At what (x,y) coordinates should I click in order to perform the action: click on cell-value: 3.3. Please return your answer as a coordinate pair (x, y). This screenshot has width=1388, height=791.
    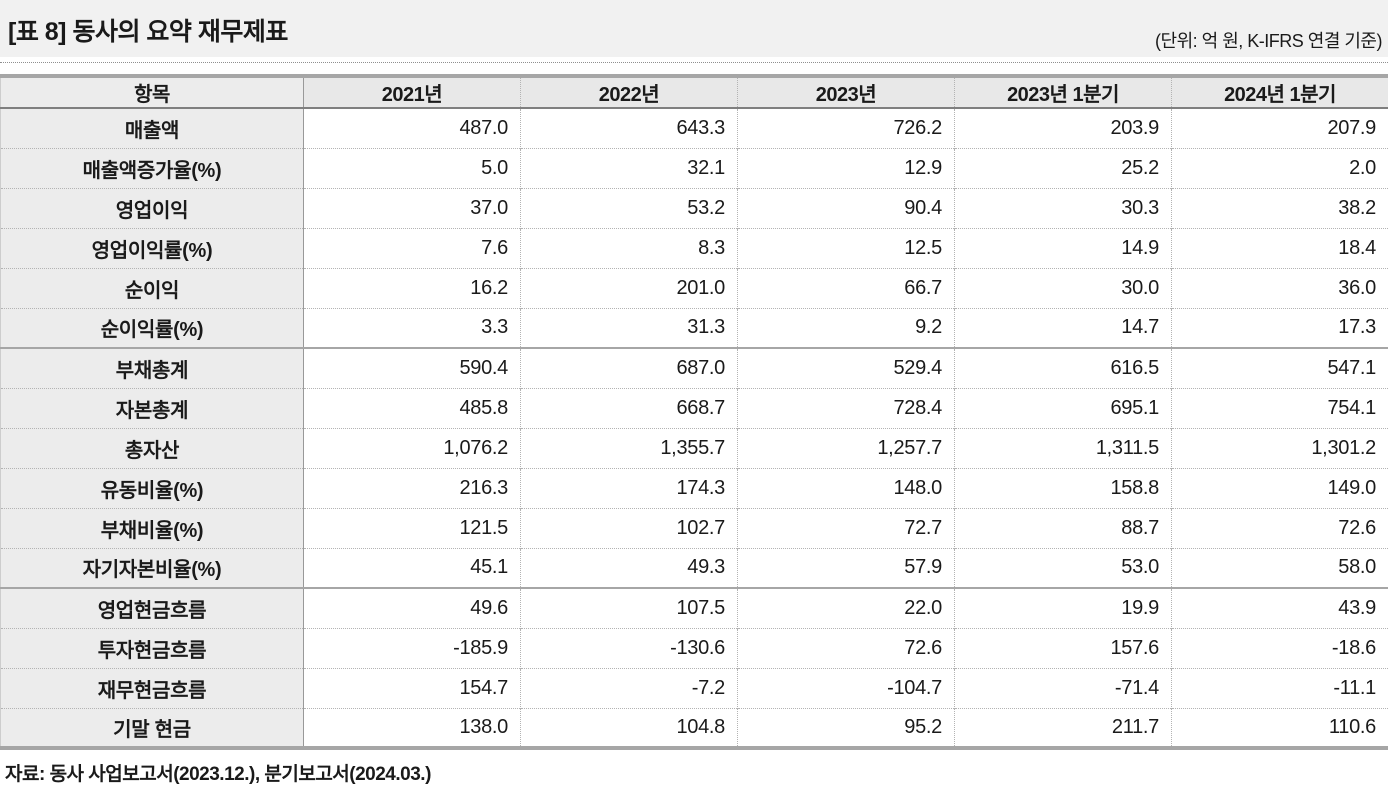
    Looking at the image, I should click on (412, 327).